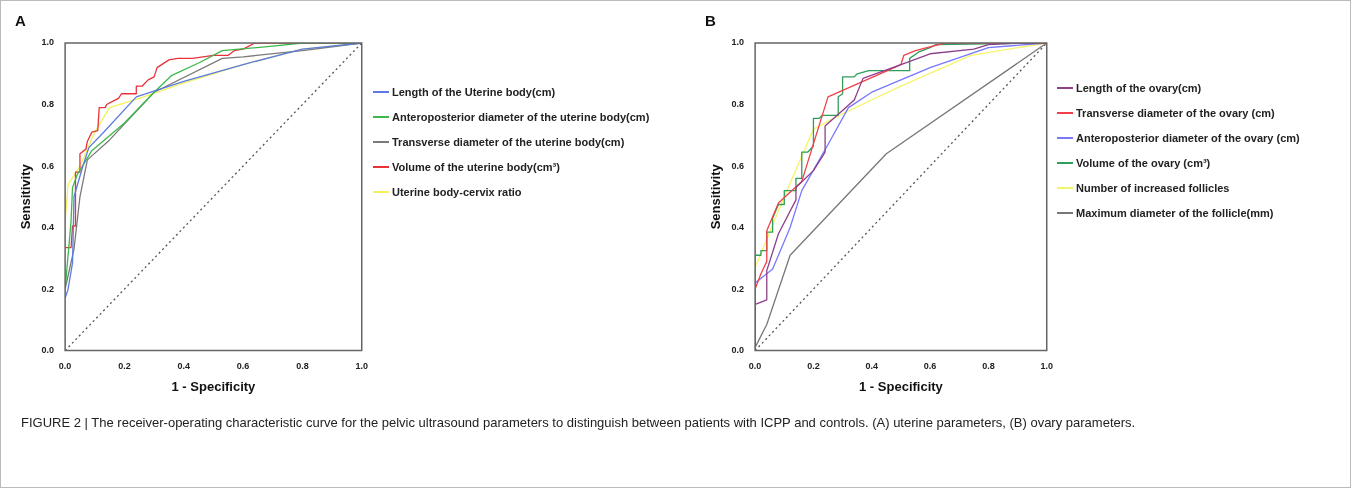  Describe the element at coordinates (579, 423) in the screenshot. I see `caption: FIGURE 2 | The receiver-operating characteristic curve for the pelvic ultrasound parameters to distinguish between patients with ICPP and controls. (A) uterine parameters, (B) ovary parameters.` at that location.